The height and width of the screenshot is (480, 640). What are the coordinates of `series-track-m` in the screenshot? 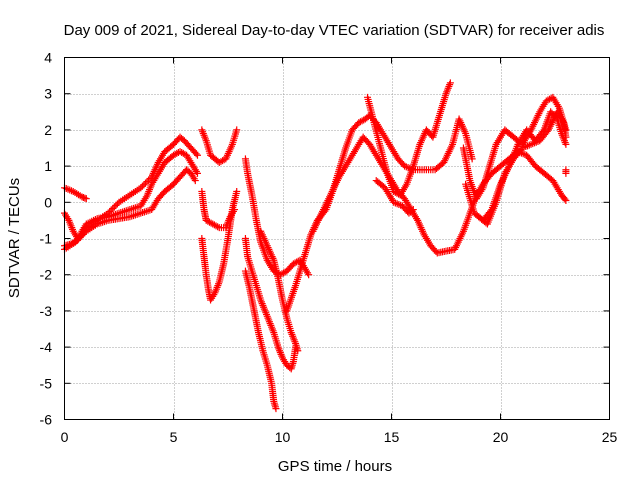 It's located at (439, 195).